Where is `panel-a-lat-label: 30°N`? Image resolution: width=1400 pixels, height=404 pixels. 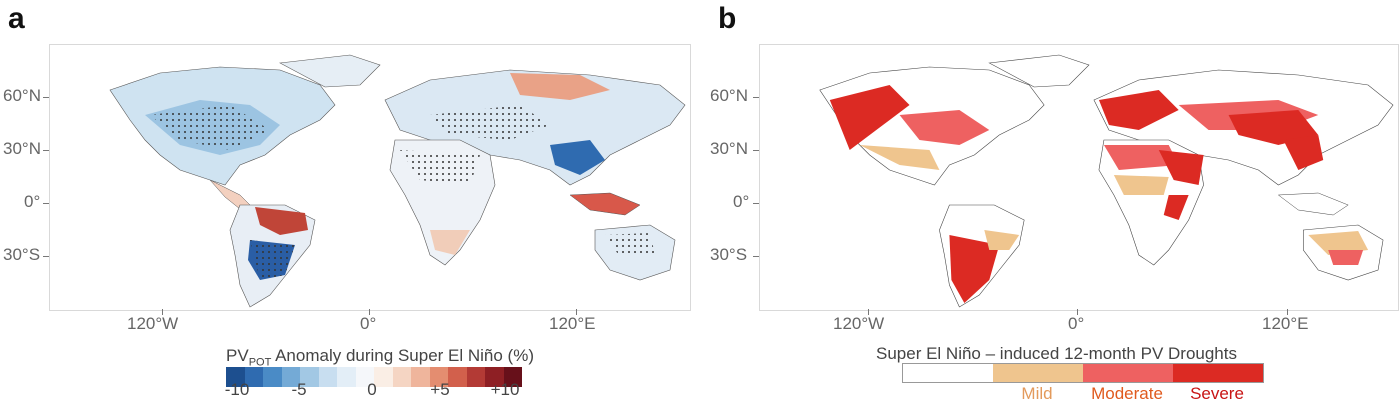
panel-a-lat-label: 30°N is located at coordinates (22, 148).